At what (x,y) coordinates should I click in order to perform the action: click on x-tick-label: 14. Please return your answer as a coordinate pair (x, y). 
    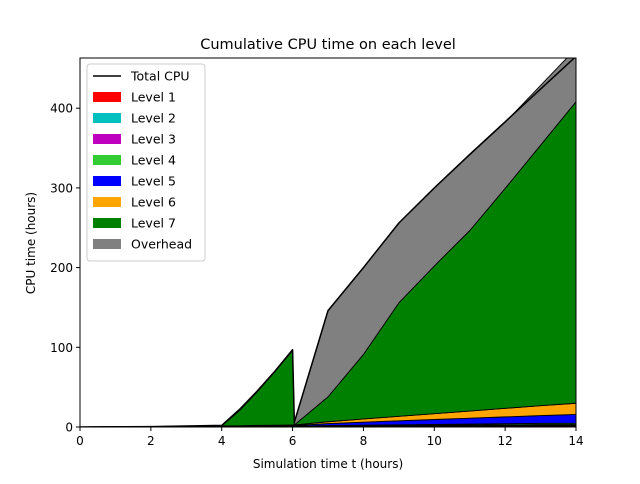
    Looking at the image, I should click on (575, 441).